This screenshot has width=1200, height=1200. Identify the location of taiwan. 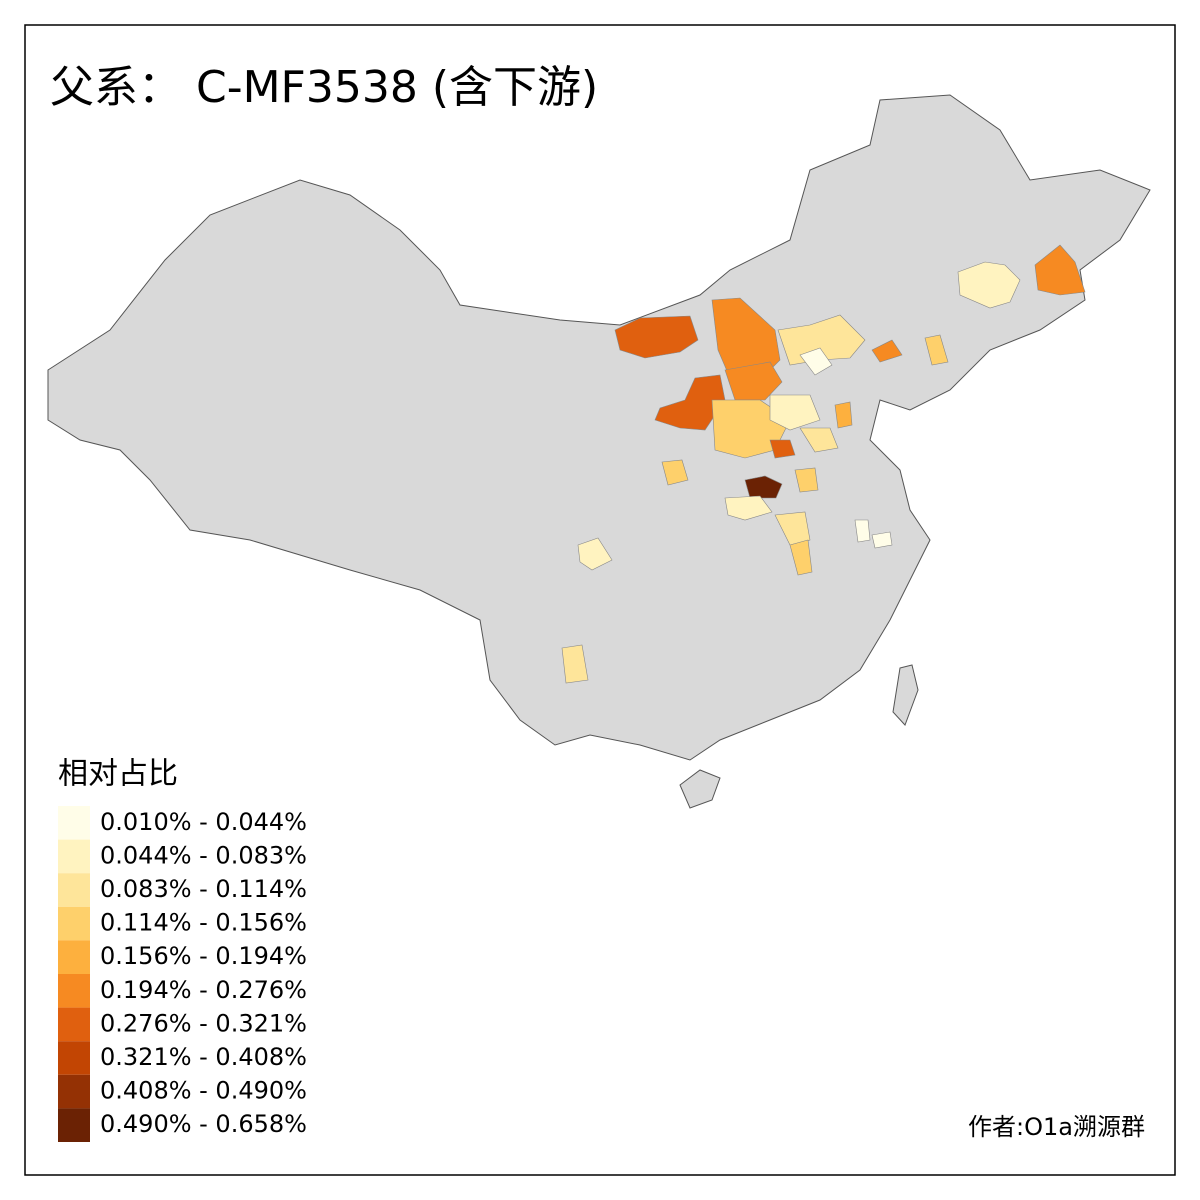
(905, 695).